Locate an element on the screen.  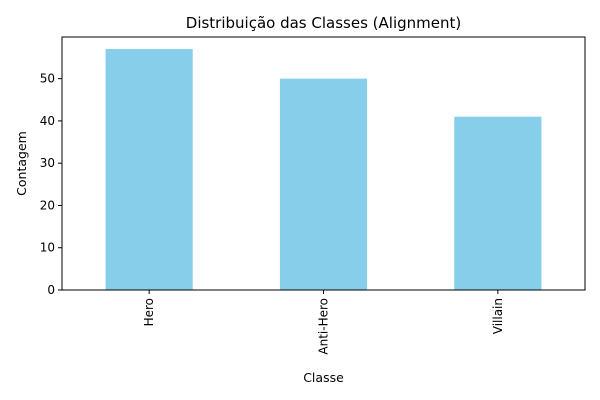
bar-villain is located at coordinates (498, 203).